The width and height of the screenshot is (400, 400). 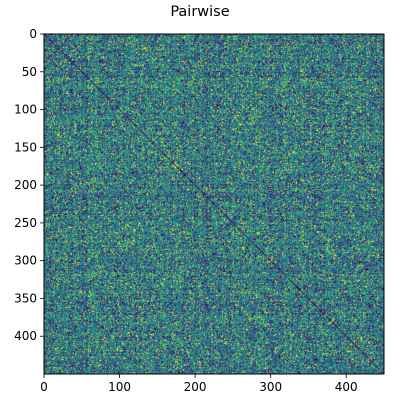 What do you see at coordinates (119, 387) in the screenshot?
I see `x-tick-label: 100` at bounding box center [119, 387].